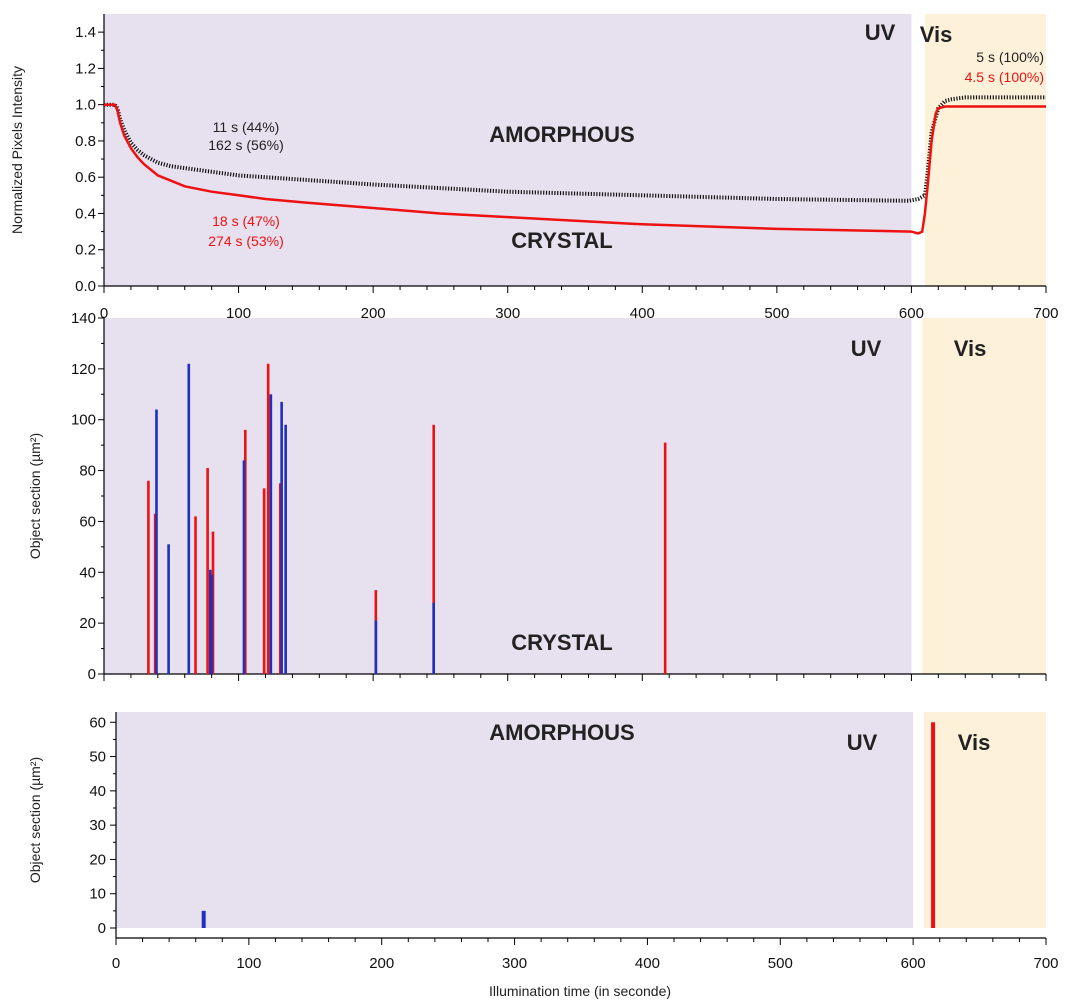 This screenshot has height=1003, width=1071. Describe the element at coordinates (85, 105) in the screenshot. I see `y-tick-label: 1.0` at that location.